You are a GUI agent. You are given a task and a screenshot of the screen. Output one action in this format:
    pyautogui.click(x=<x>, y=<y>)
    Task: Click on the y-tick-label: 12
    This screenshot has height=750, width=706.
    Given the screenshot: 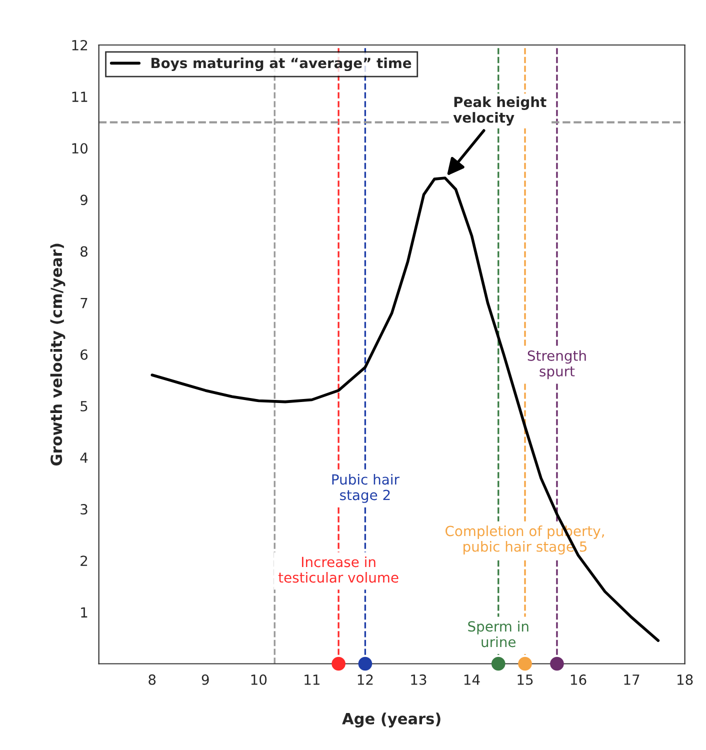 What is the action you would take?
    pyautogui.click(x=80, y=45)
    